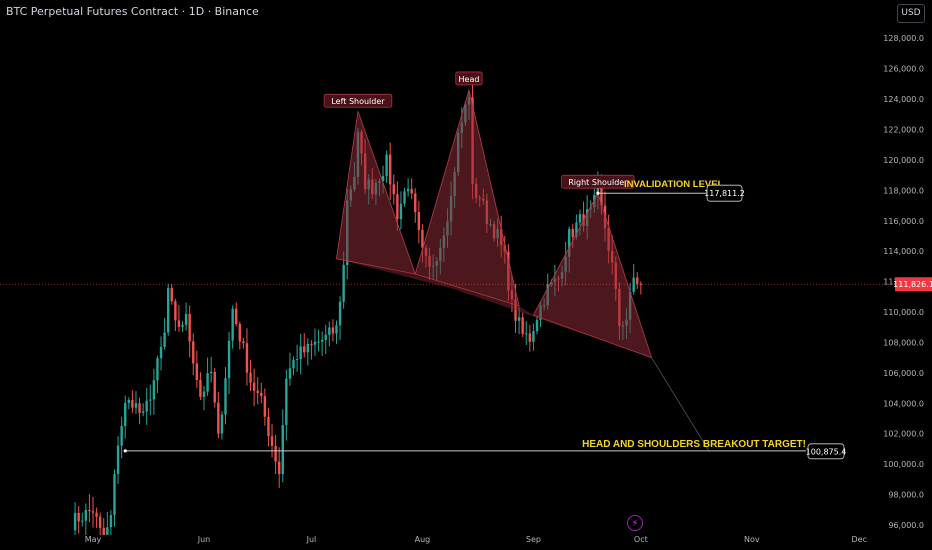 The image size is (932, 550). Describe the element at coordinates (641, 539) in the screenshot. I see `x-tick-label: Oct` at that location.